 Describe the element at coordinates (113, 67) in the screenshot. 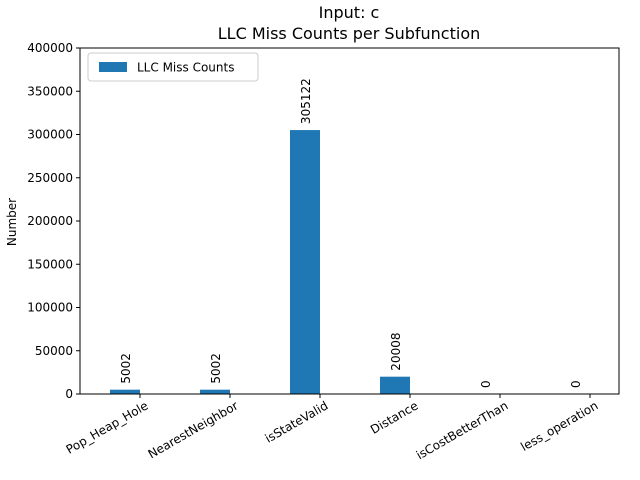

I see `legend-swatch` at that location.